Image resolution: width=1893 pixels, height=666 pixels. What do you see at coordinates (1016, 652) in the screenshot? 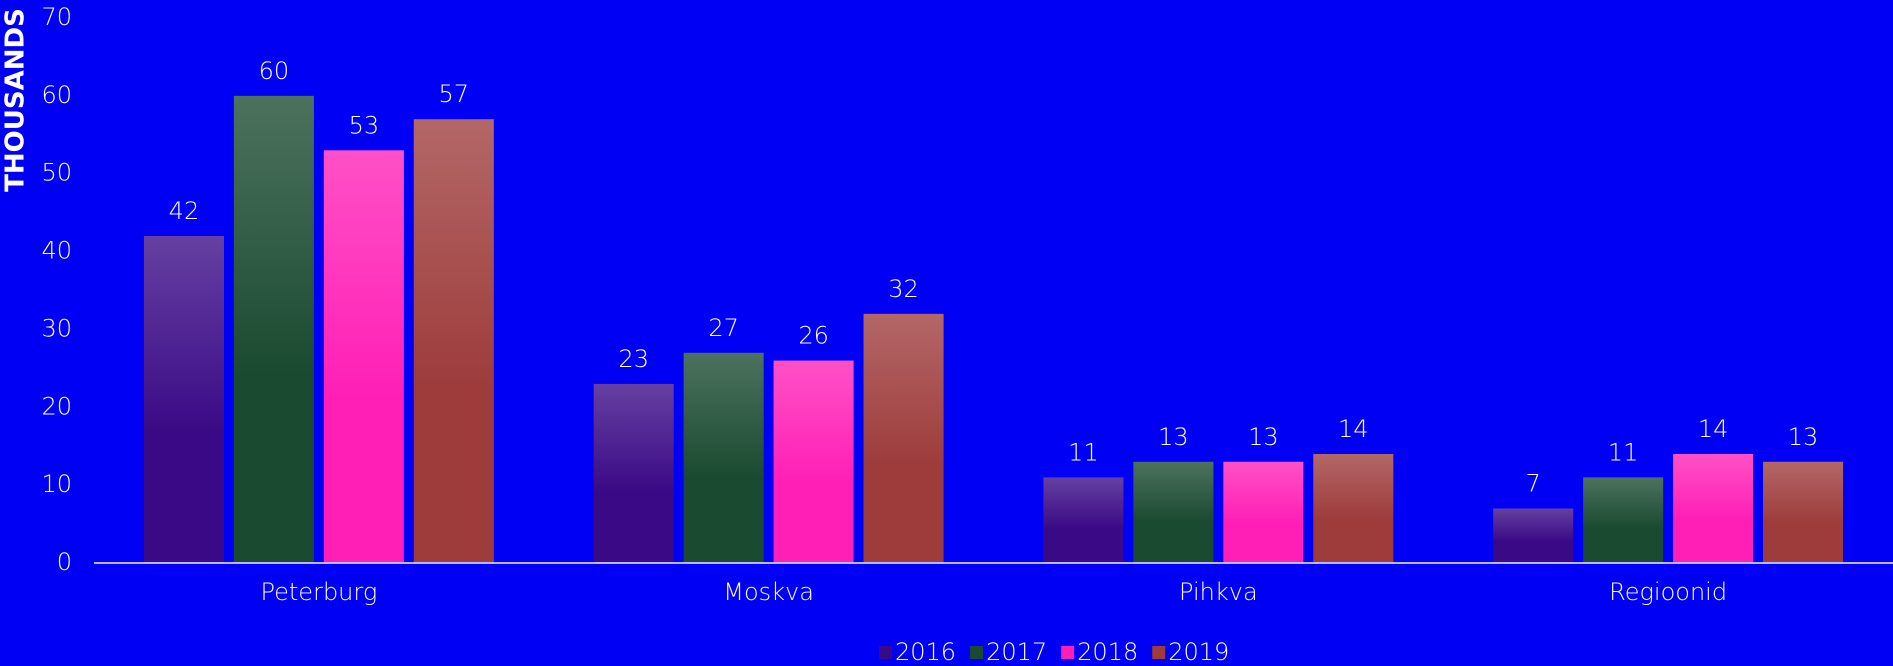
I see `legend-label: 2017` at bounding box center [1016, 652].